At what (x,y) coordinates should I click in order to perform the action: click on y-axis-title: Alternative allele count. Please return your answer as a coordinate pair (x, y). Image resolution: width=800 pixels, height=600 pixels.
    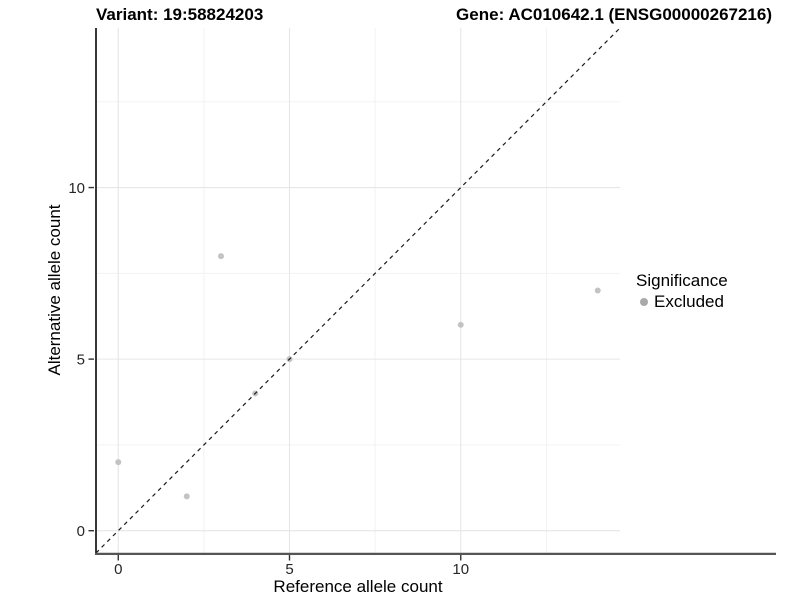
    Looking at the image, I should click on (54, 290).